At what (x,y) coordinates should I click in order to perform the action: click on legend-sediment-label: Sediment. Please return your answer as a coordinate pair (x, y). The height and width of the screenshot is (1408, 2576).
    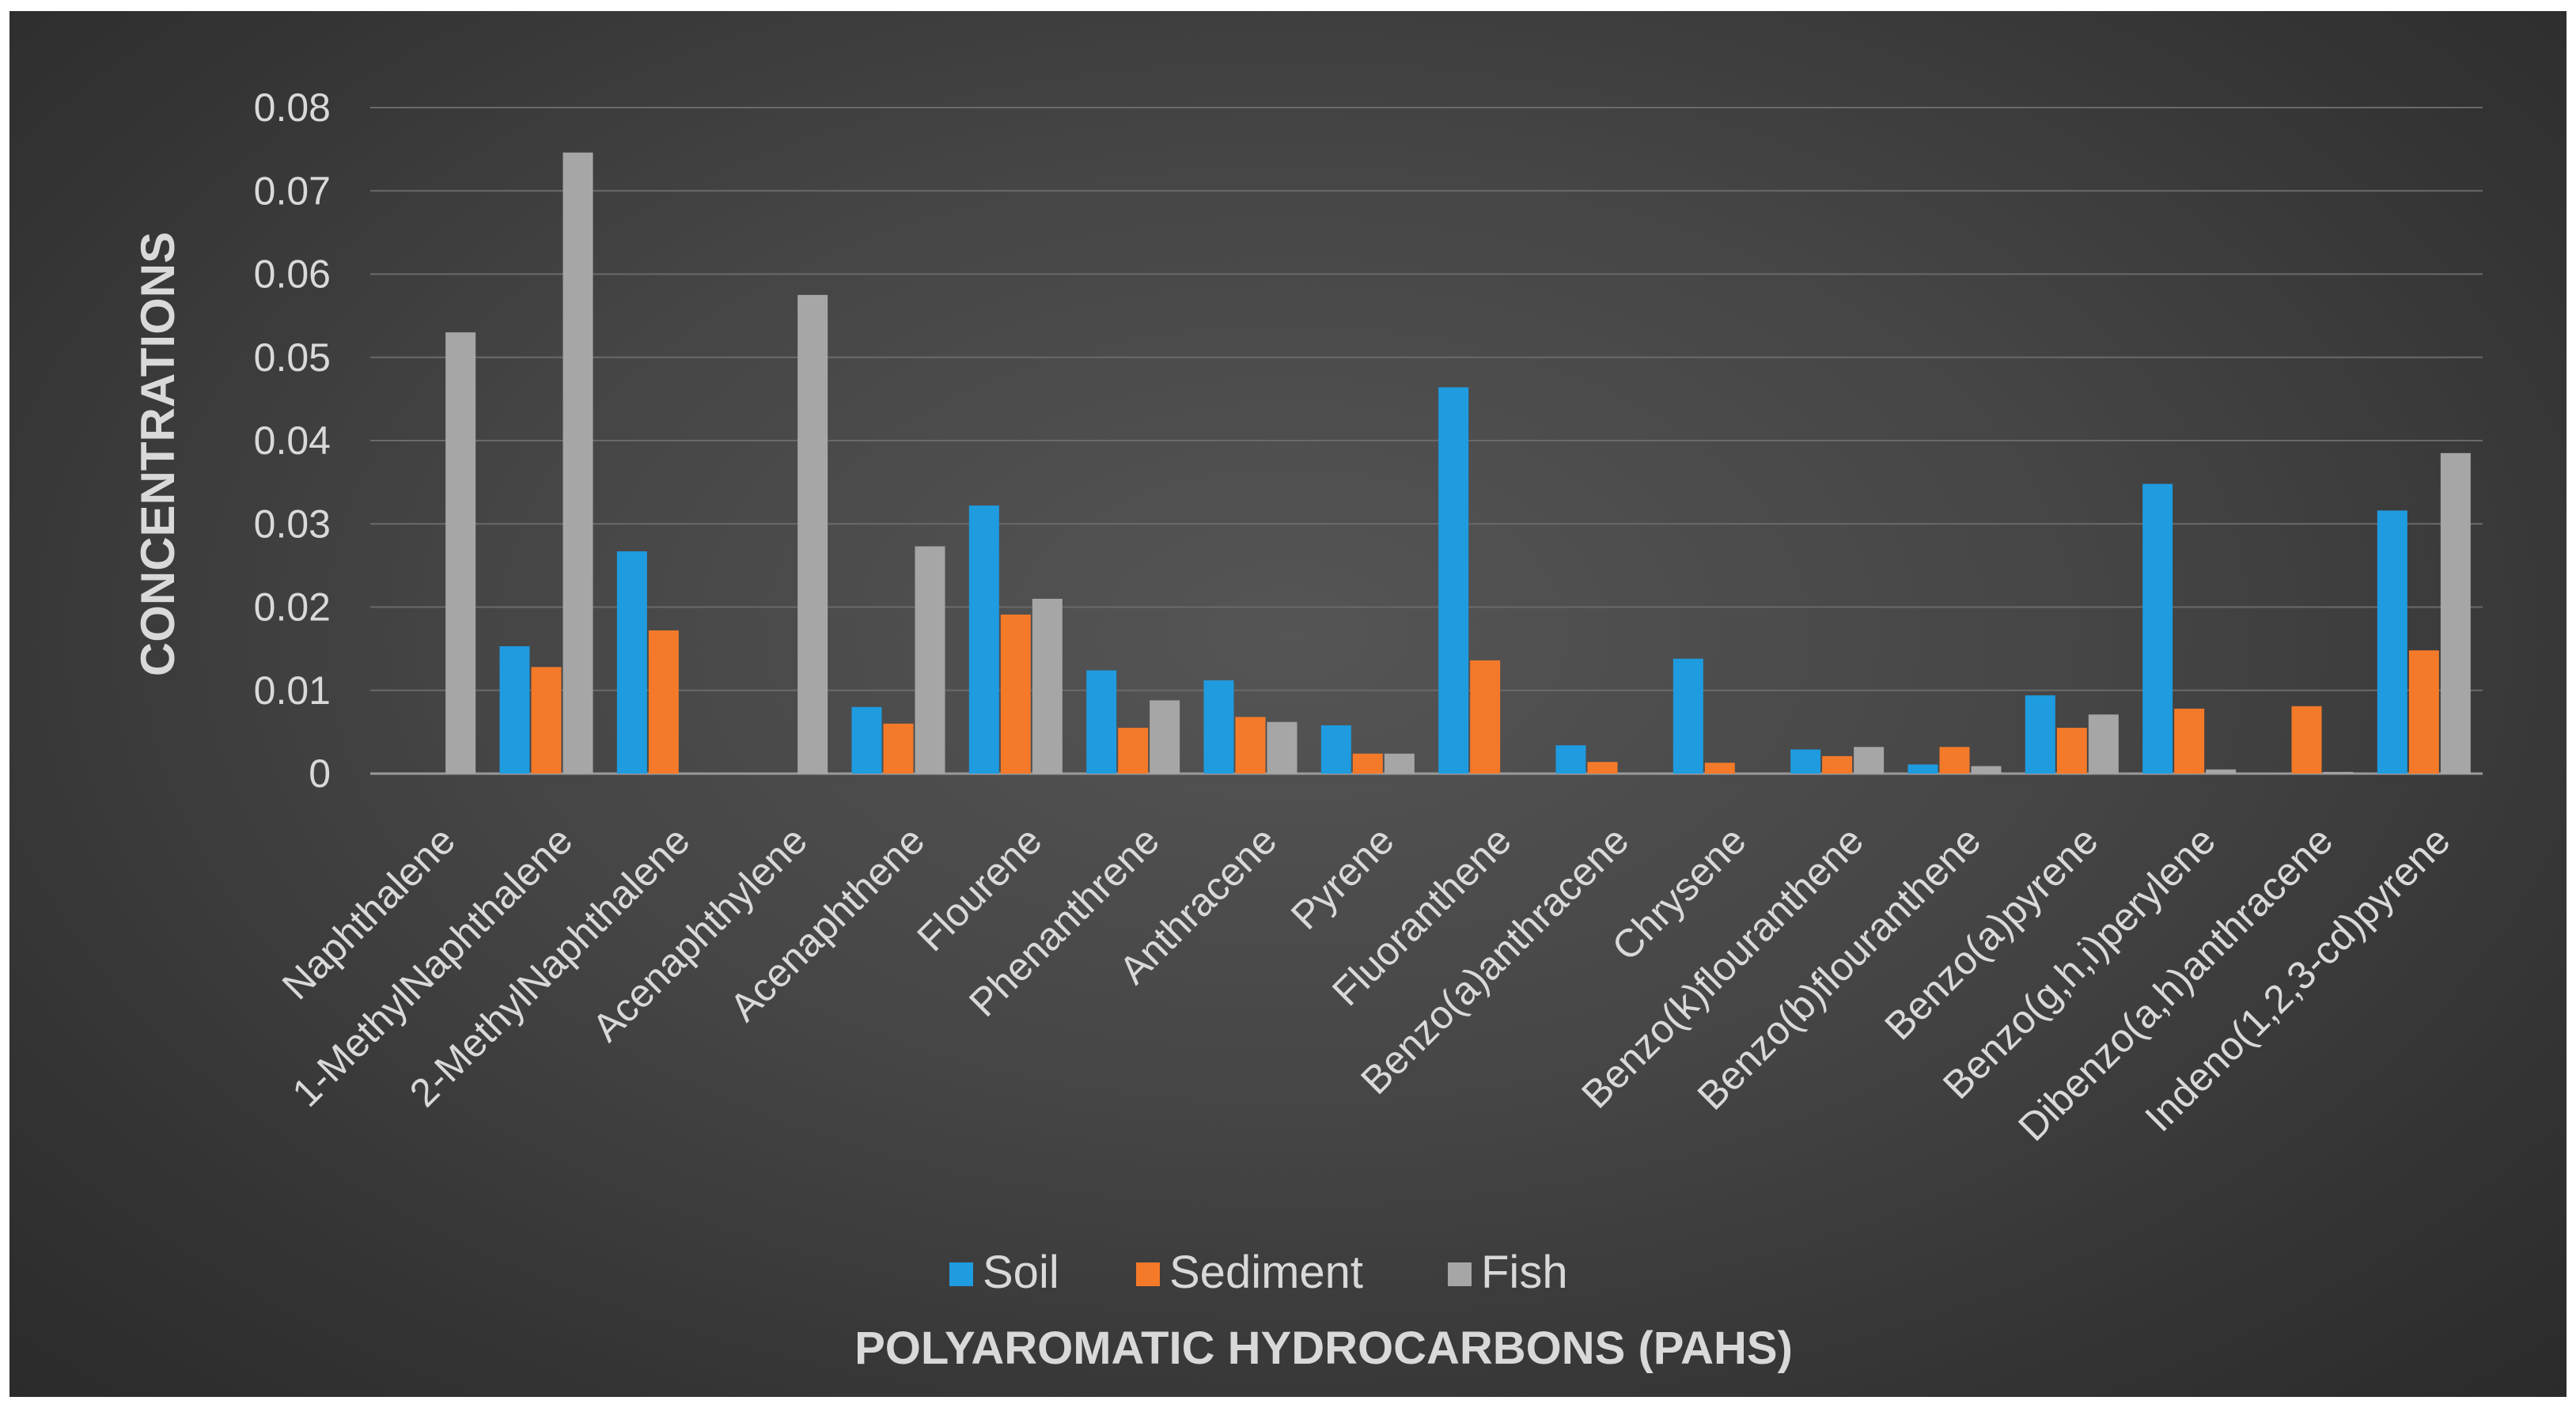
    Looking at the image, I should click on (1266, 1272).